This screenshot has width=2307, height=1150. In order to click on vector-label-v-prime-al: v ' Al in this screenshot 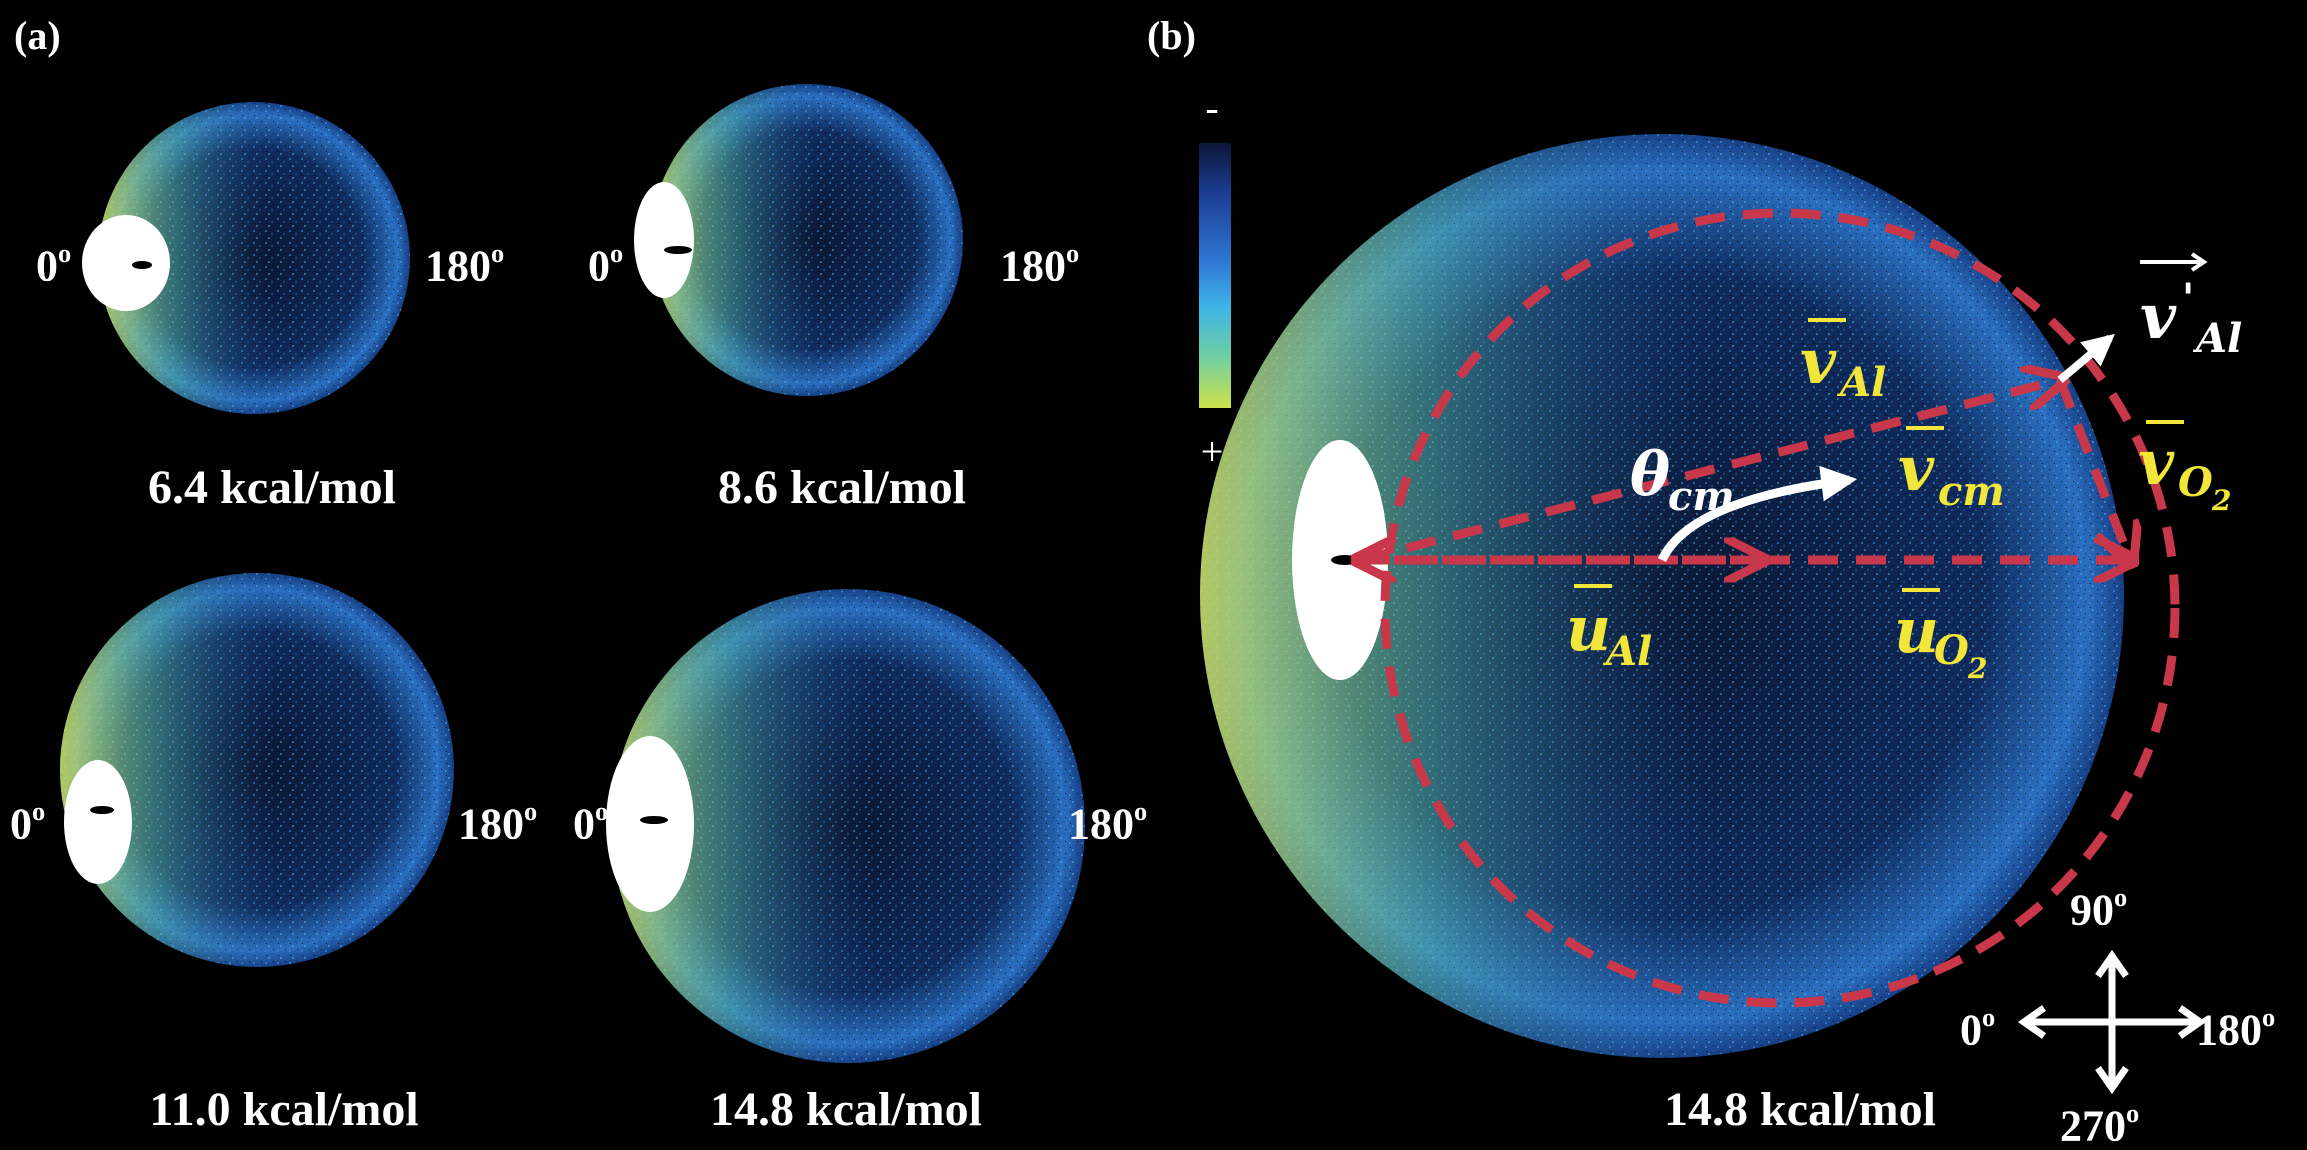, I will do `click(2191, 307)`.